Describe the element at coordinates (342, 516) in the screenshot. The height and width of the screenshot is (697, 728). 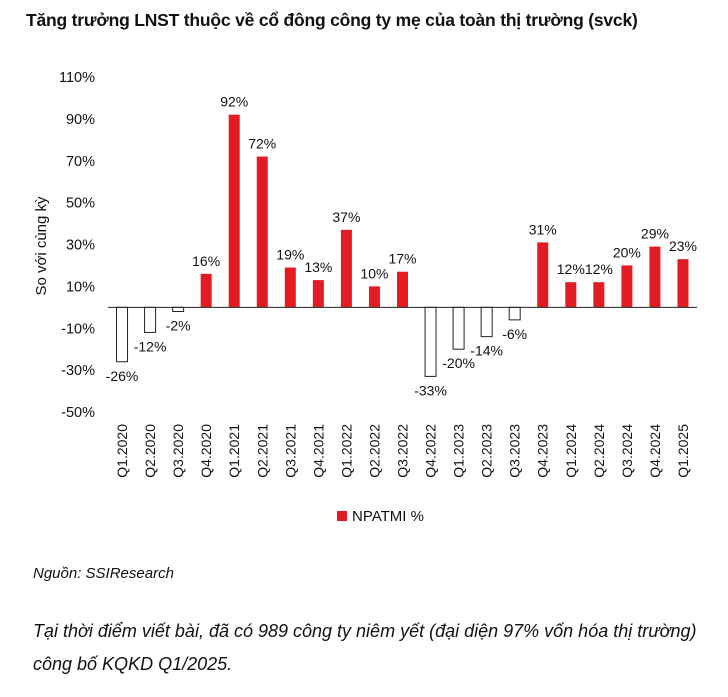
I see `legend-swatch` at that location.